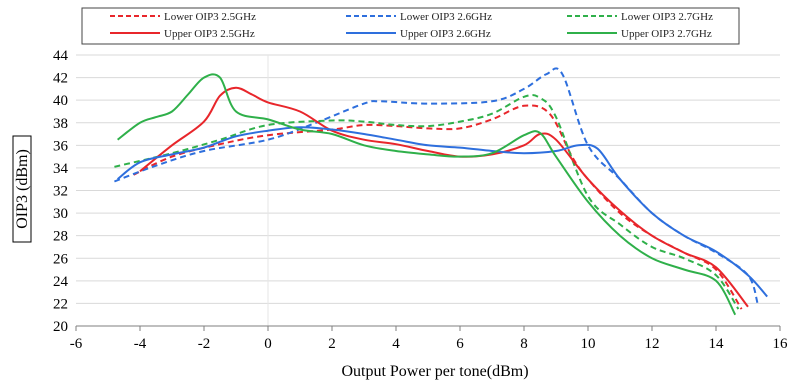 The height and width of the screenshot is (383, 793). I want to click on y-tick-labels: 20 22 24 26 28 30 32 34 36 38 40 42 44, so click(61, 191).